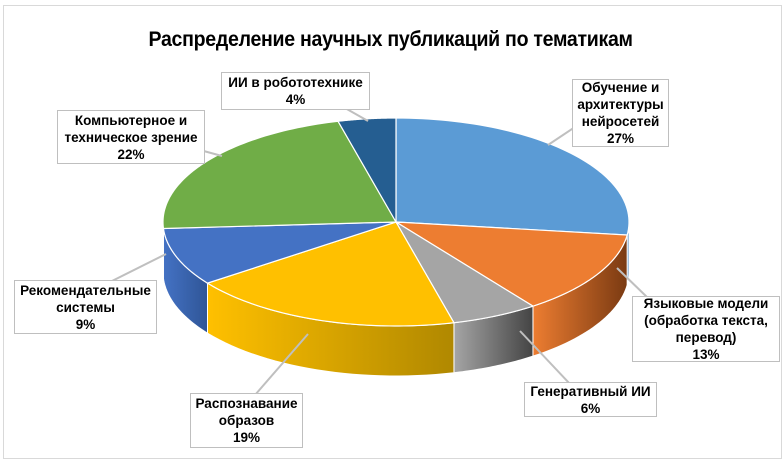 The width and height of the screenshot is (784, 462). I want to click on data-label-value: 9%, so click(85, 324).